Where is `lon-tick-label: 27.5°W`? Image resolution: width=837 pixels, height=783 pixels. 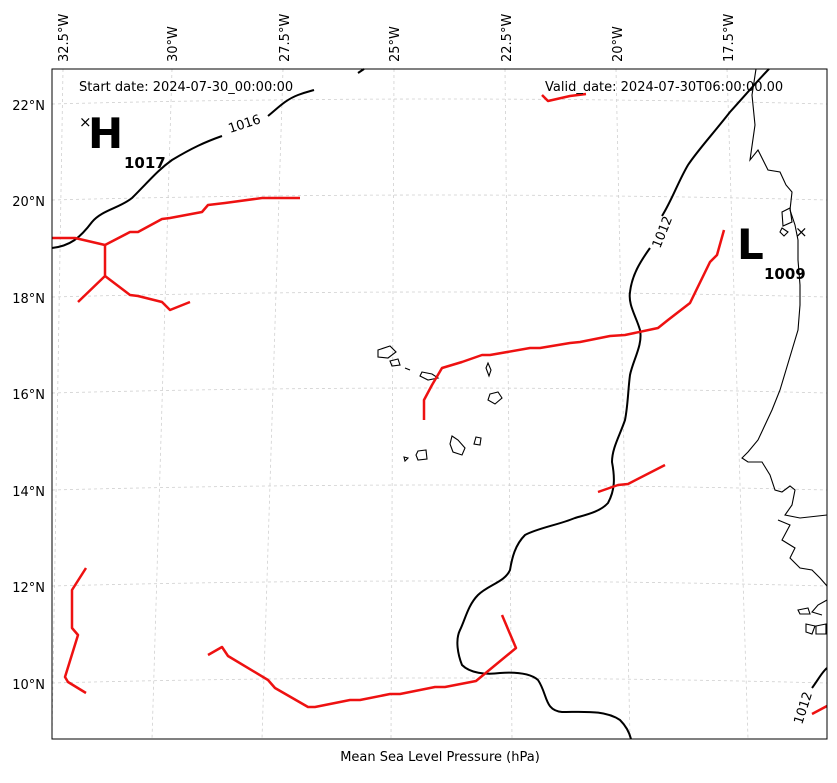
lon-tick-label: 27.5°W is located at coordinates (285, 38).